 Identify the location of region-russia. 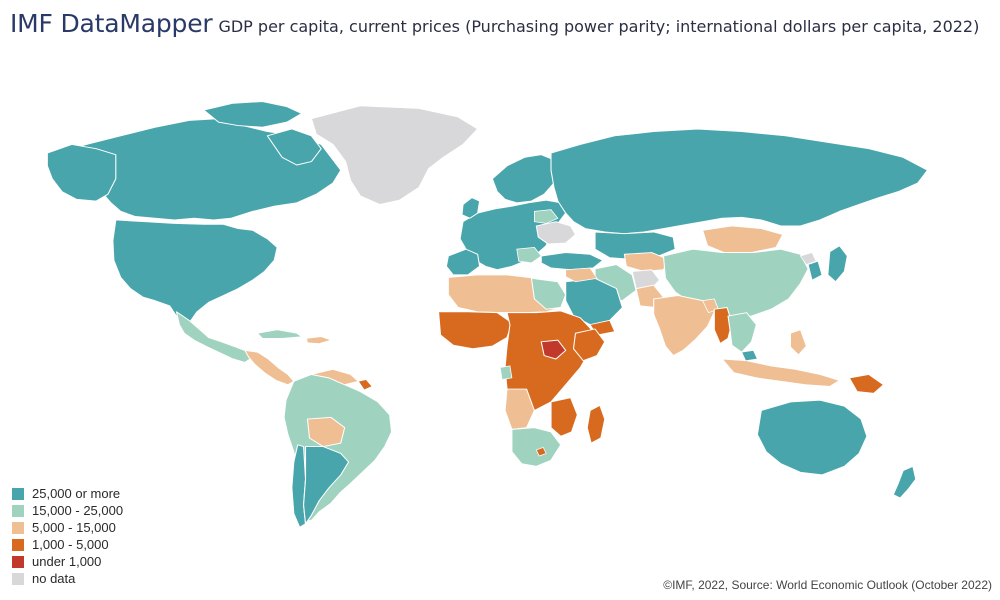
(739, 181).